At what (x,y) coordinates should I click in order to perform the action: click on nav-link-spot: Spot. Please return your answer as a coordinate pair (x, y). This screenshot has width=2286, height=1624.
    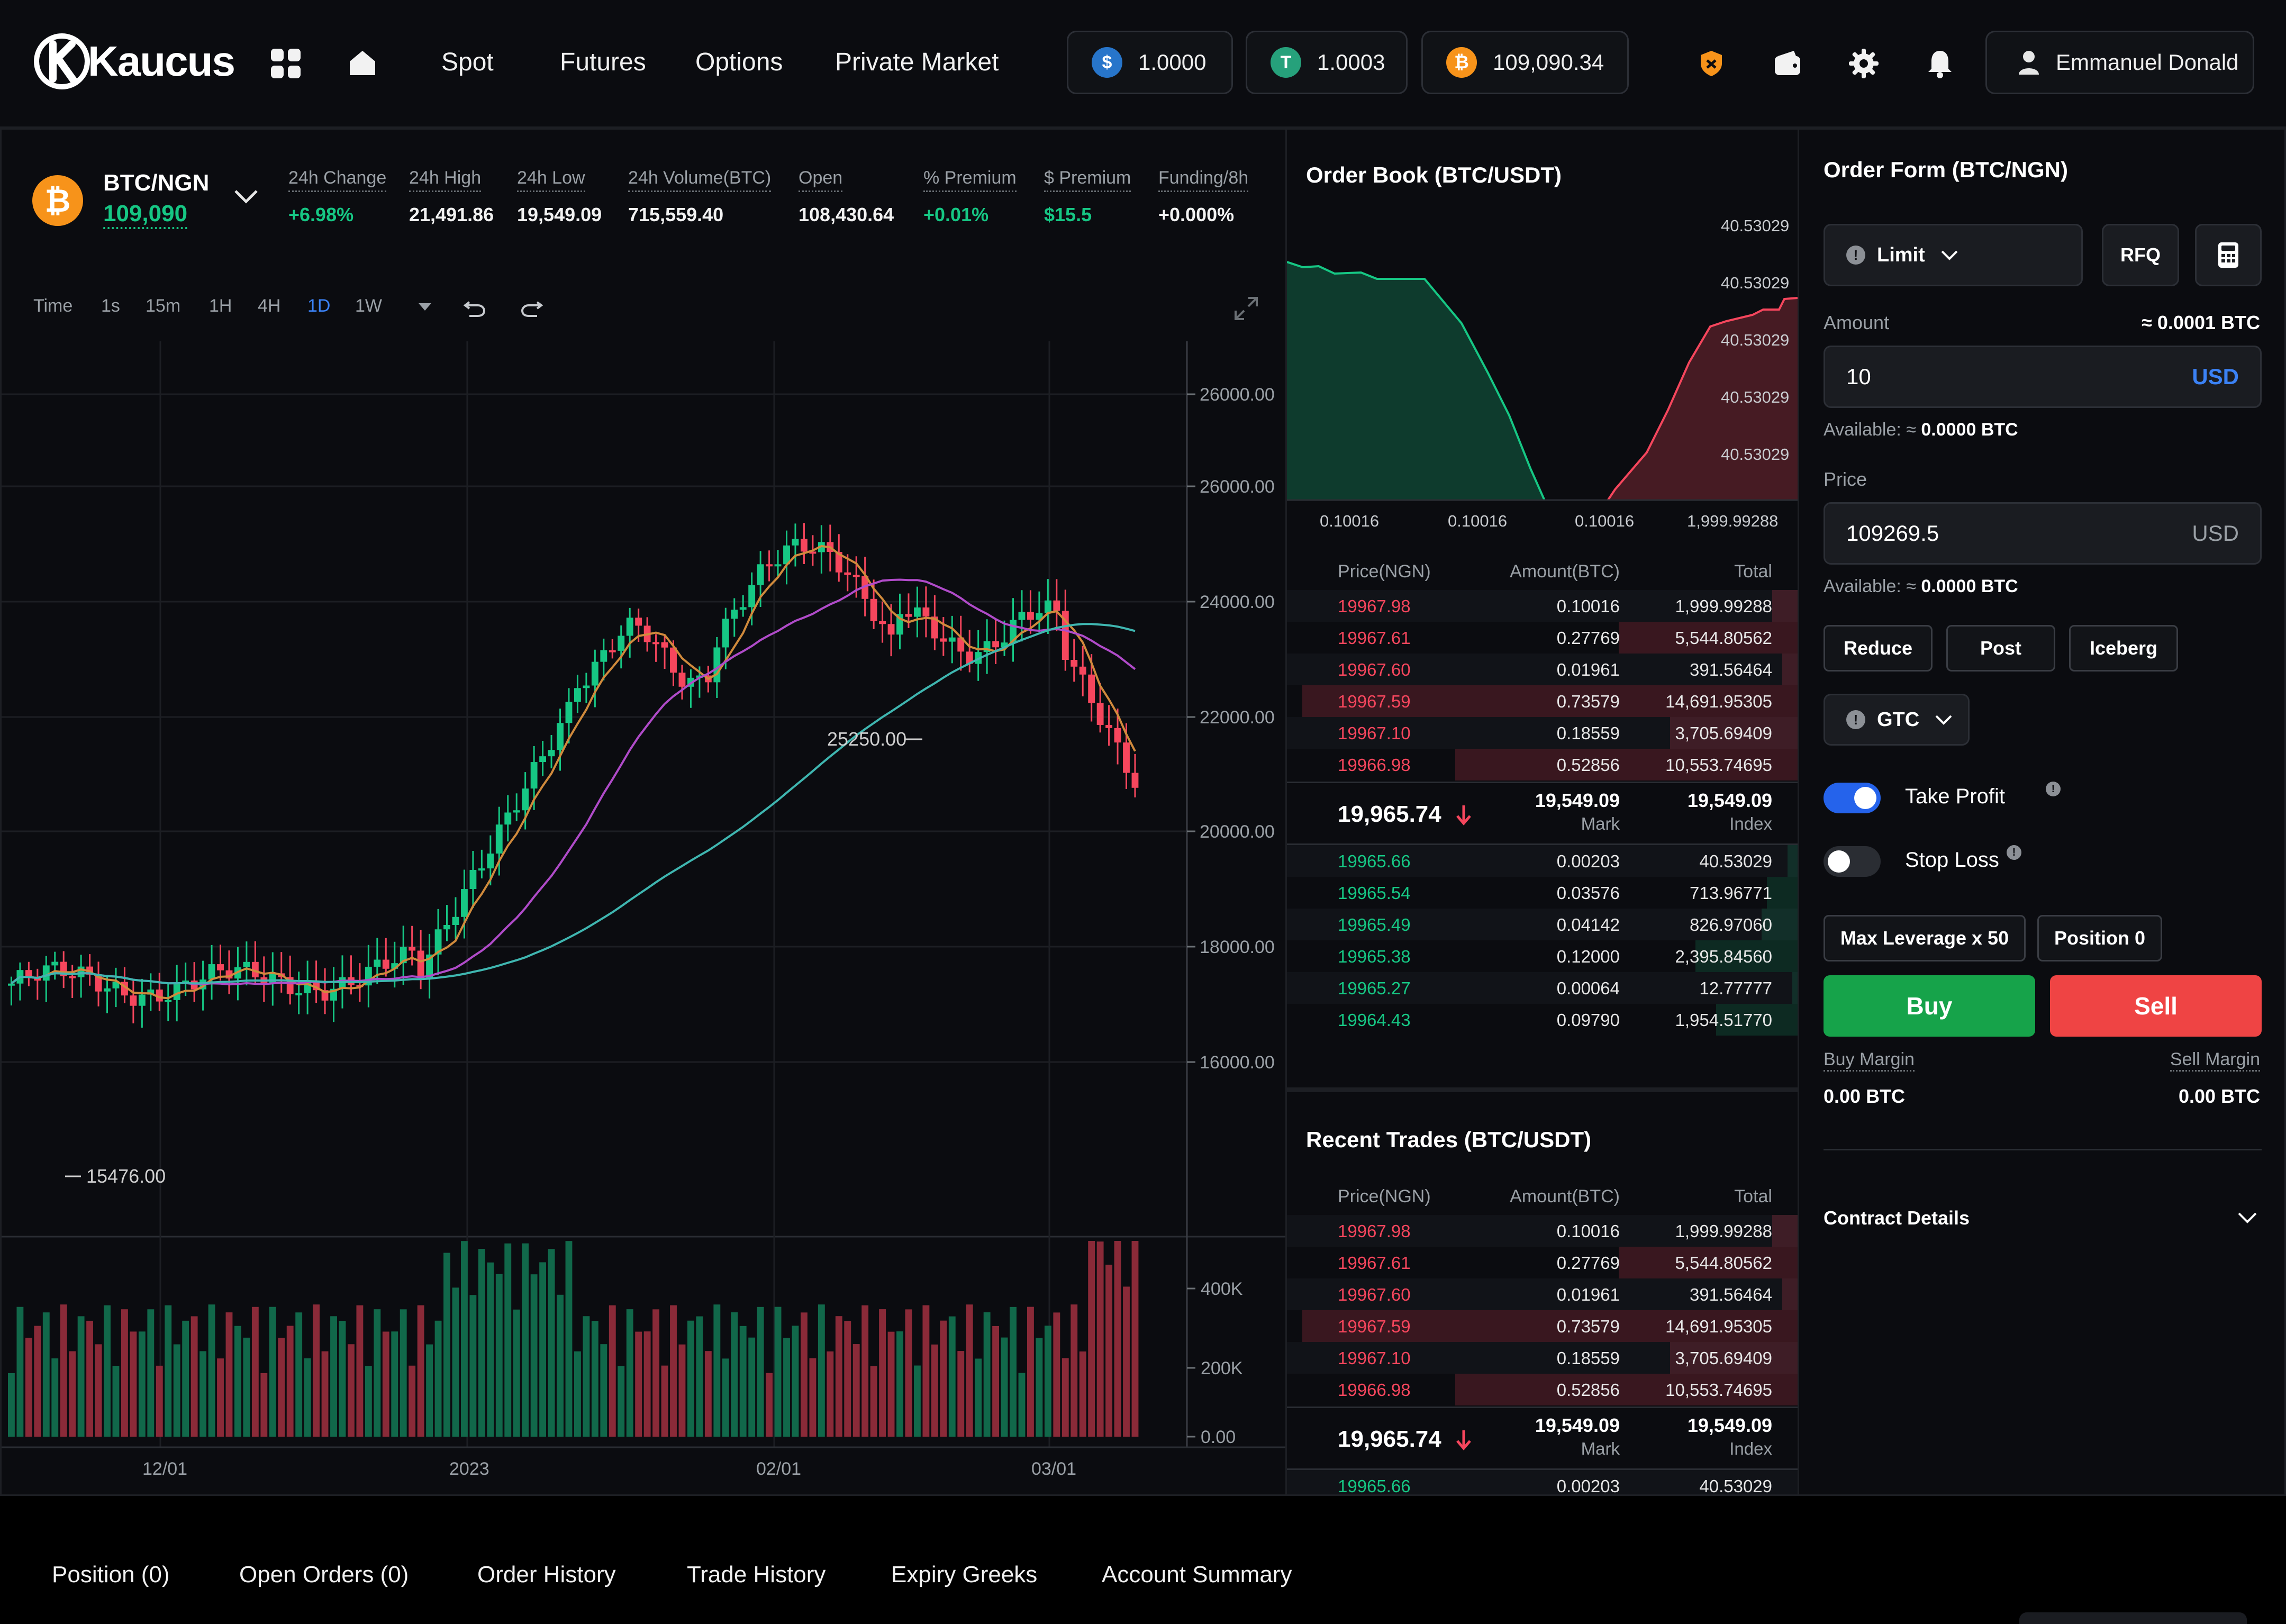
    Looking at the image, I should click on (467, 62).